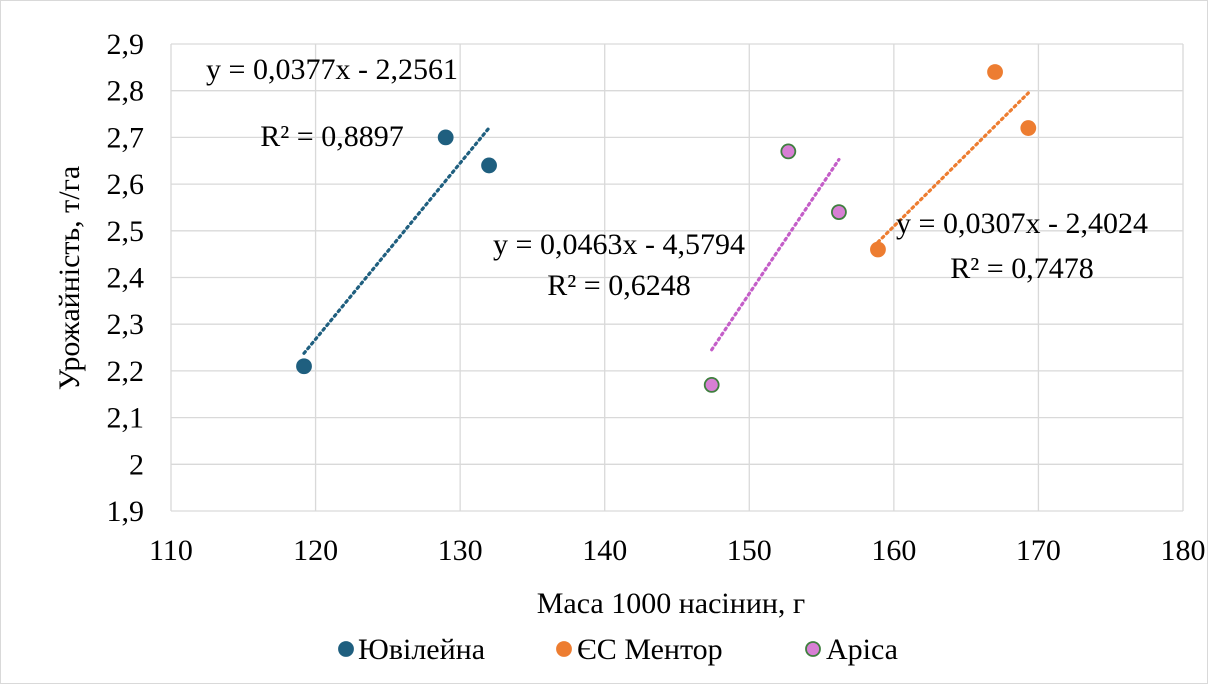 The width and height of the screenshot is (1208, 684). What do you see at coordinates (396, 240) in the screenshot?
I see `trendline-yuvileina` at bounding box center [396, 240].